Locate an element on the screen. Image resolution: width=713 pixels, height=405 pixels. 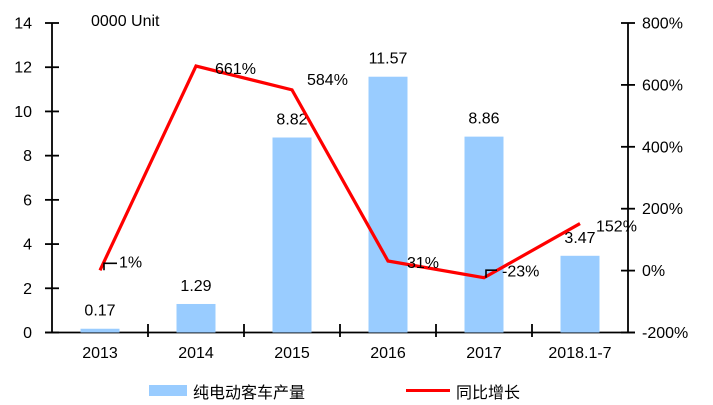
legend-line-swatch-icon is located at coordinates (428, 390).